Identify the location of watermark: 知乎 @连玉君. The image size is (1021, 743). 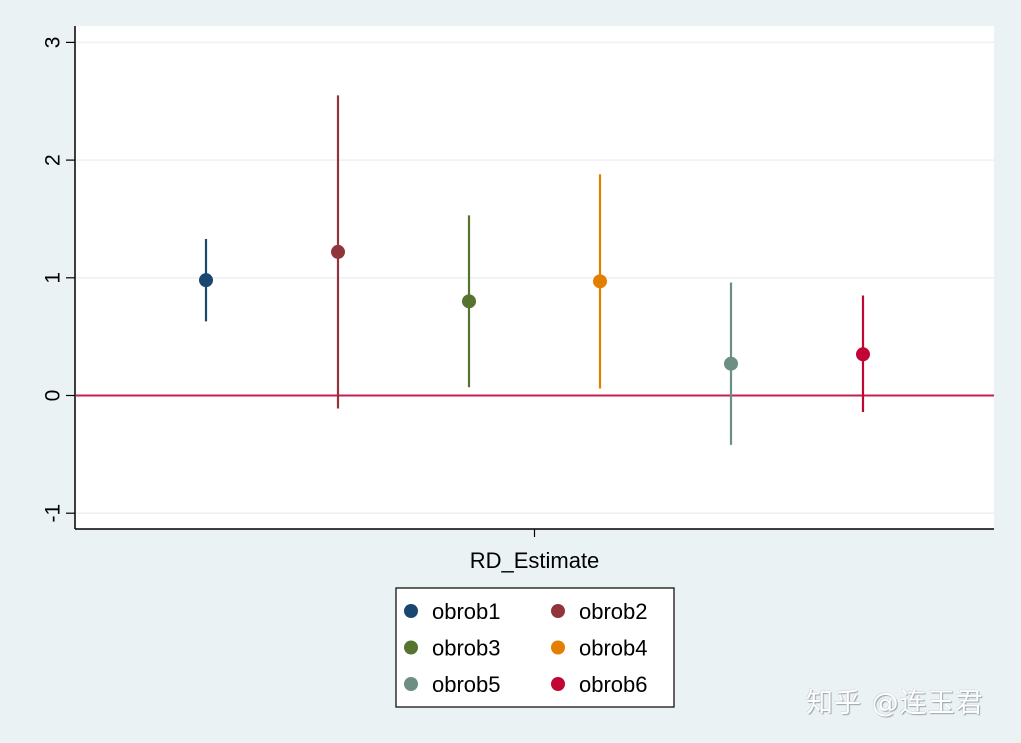
(895, 703).